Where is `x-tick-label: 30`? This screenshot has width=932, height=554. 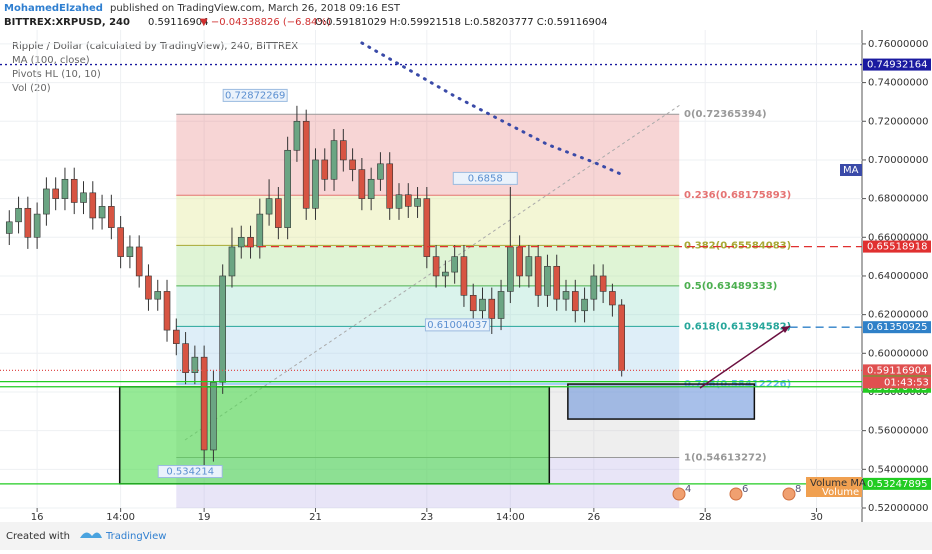
x-tick-label: 30 is located at coordinates (816, 517).